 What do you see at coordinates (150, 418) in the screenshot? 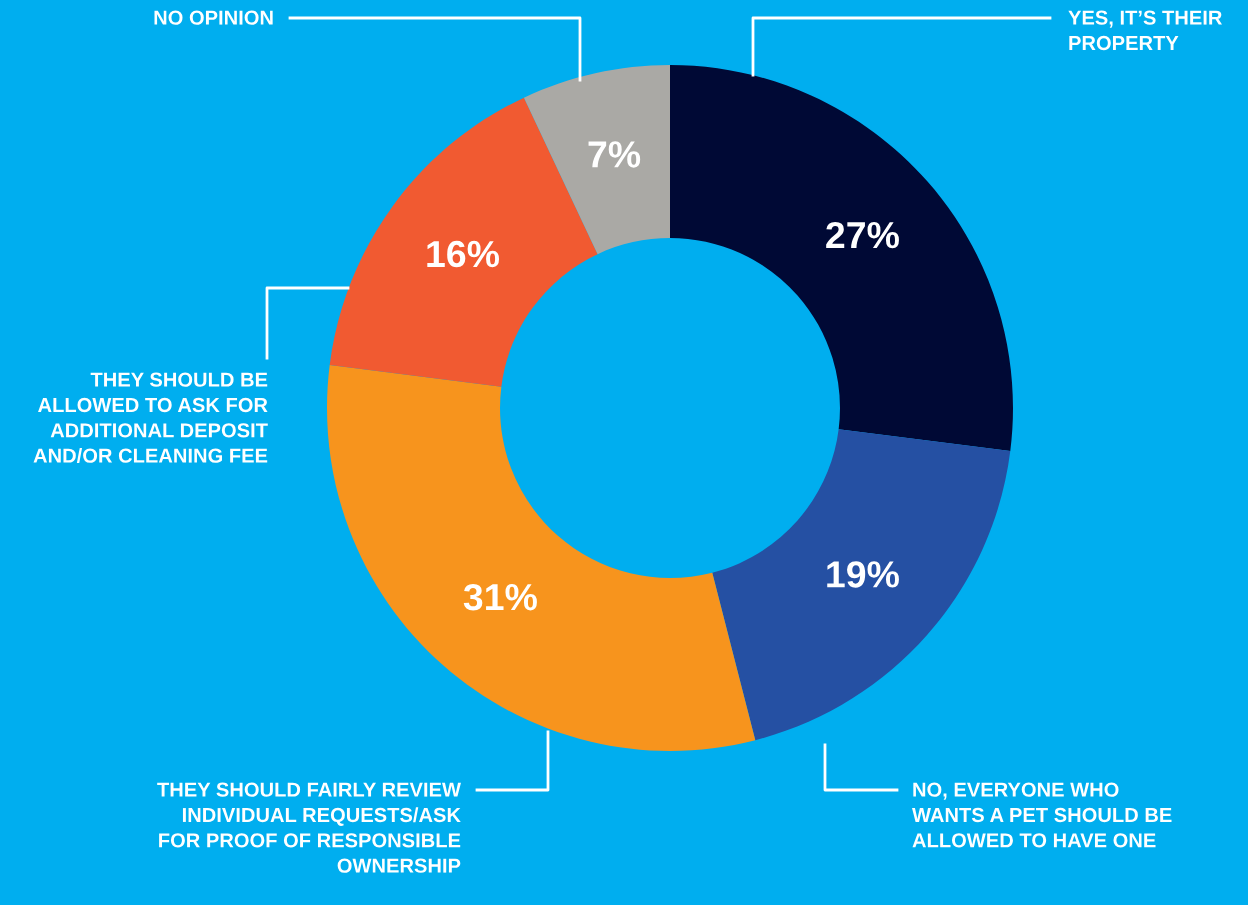
I see `slice-label: THEY SHOULD BE ALLOWED TO ASK FOR ADDITIONAL DEPOSIT AND/OR CLEANING FEE` at bounding box center [150, 418].